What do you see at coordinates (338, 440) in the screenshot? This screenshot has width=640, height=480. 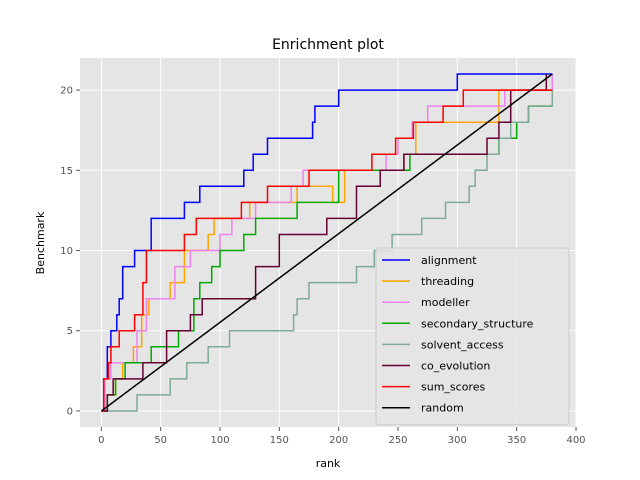 I see `x-tick-label: 200` at bounding box center [338, 440].